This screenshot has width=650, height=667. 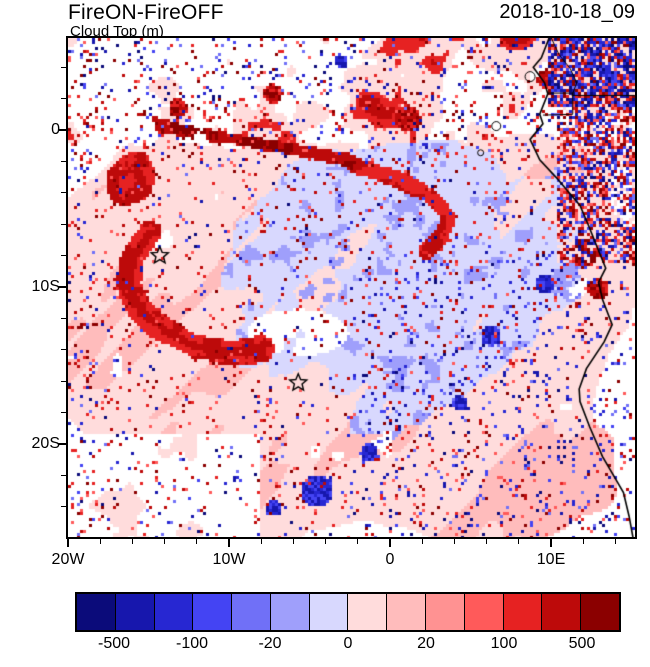 I want to click on x-tick-label: 10E, so click(x=551, y=559).